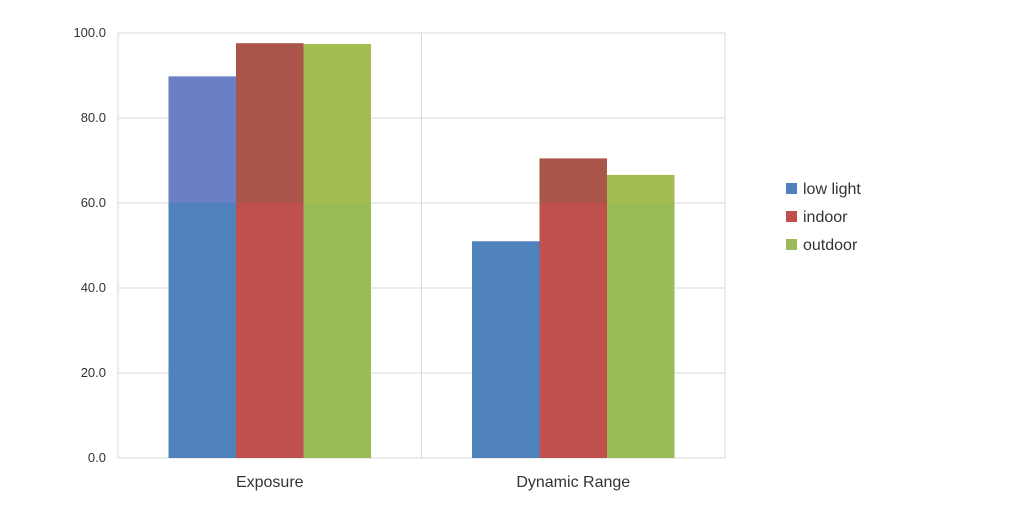  Describe the element at coordinates (89, 245) in the screenshot. I see `y-axis: 0.0 20.0 40.0 60.0 80.0 100.0` at that location.